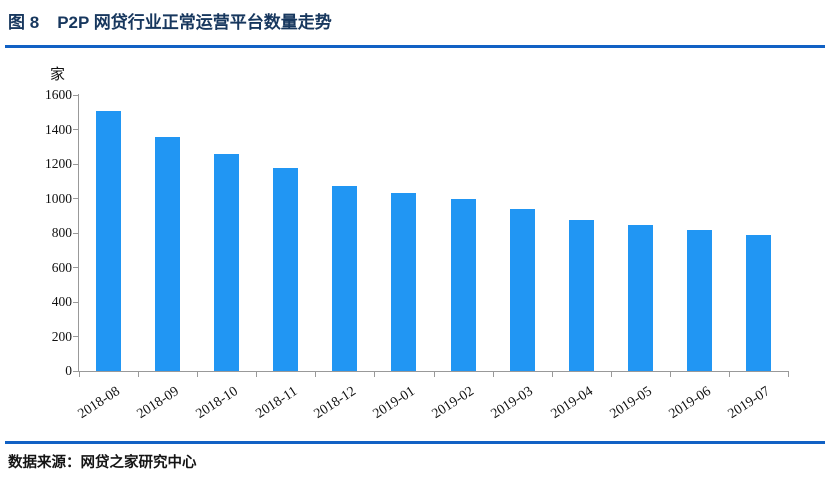  I want to click on x-tick-label: 2018-10, so click(217, 403).